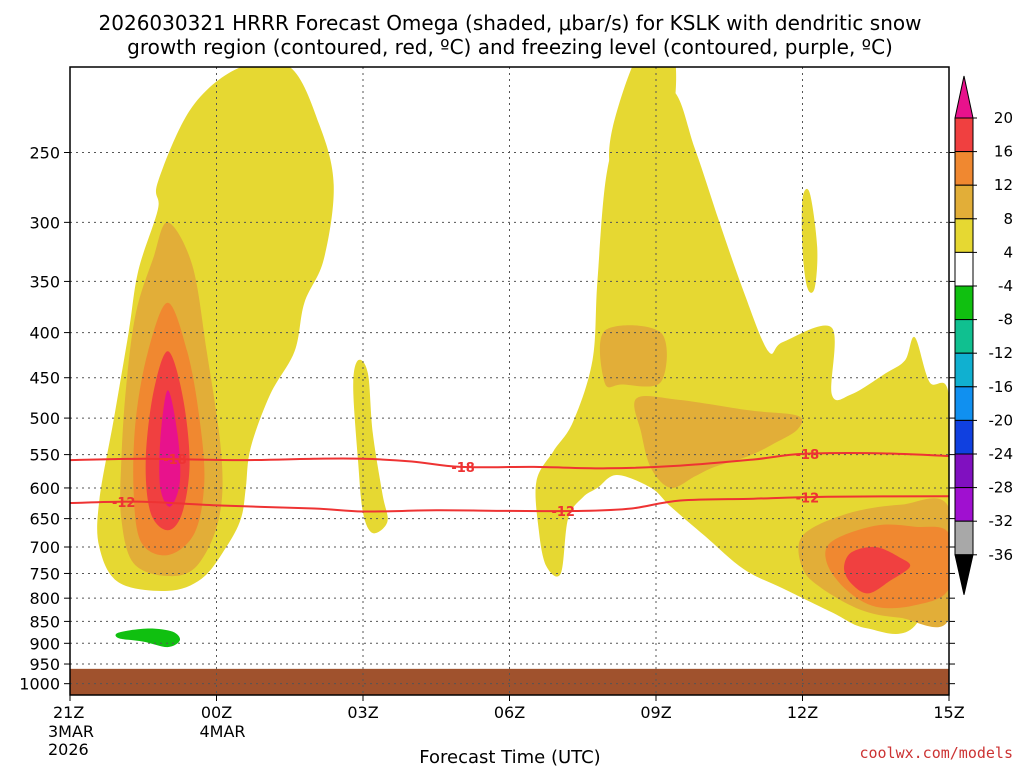 This screenshot has width=1024, height=768. Describe the element at coordinates (362, 712) in the screenshot. I see `x-tick-label-03Z: 03Z` at that location.